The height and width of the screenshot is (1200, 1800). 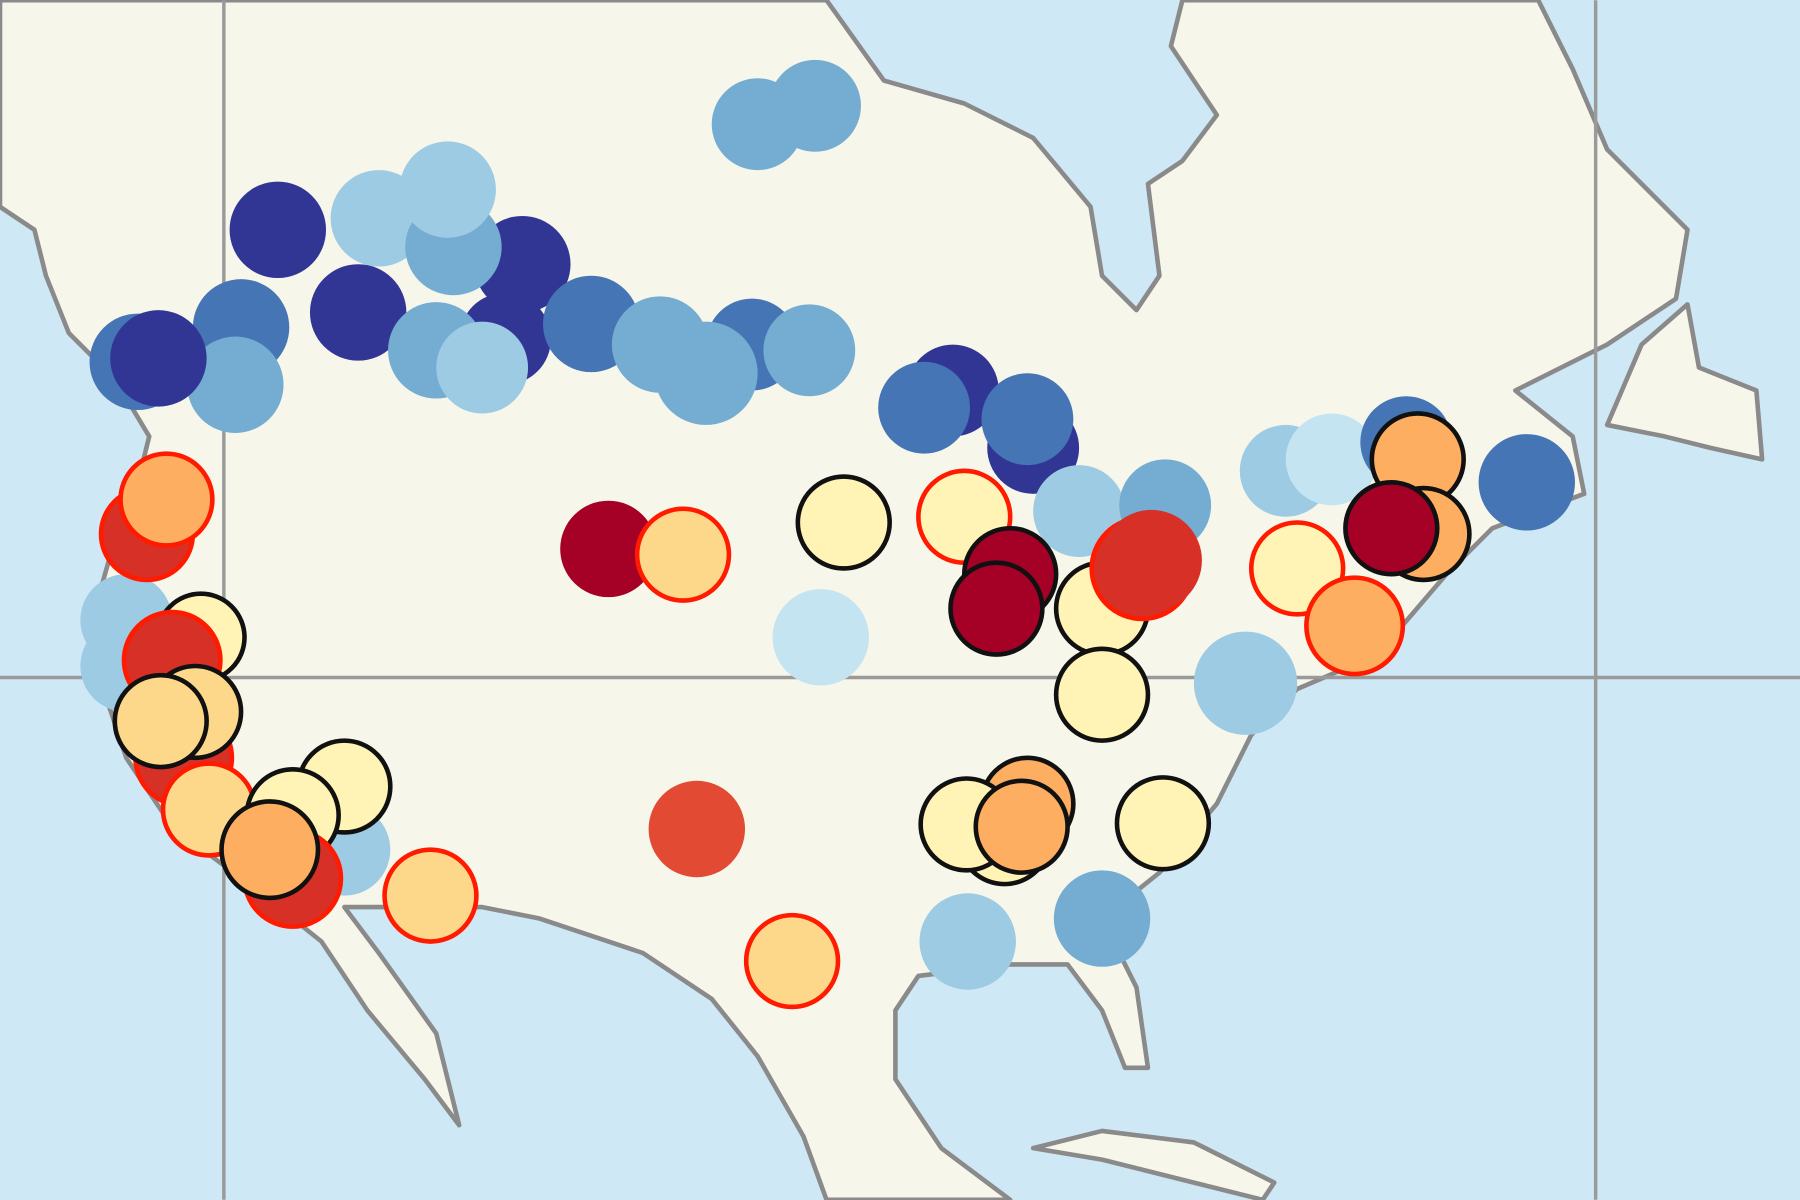 What do you see at coordinates (1153, 1164) in the screenshot?
I see `cuba` at bounding box center [1153, 1164].